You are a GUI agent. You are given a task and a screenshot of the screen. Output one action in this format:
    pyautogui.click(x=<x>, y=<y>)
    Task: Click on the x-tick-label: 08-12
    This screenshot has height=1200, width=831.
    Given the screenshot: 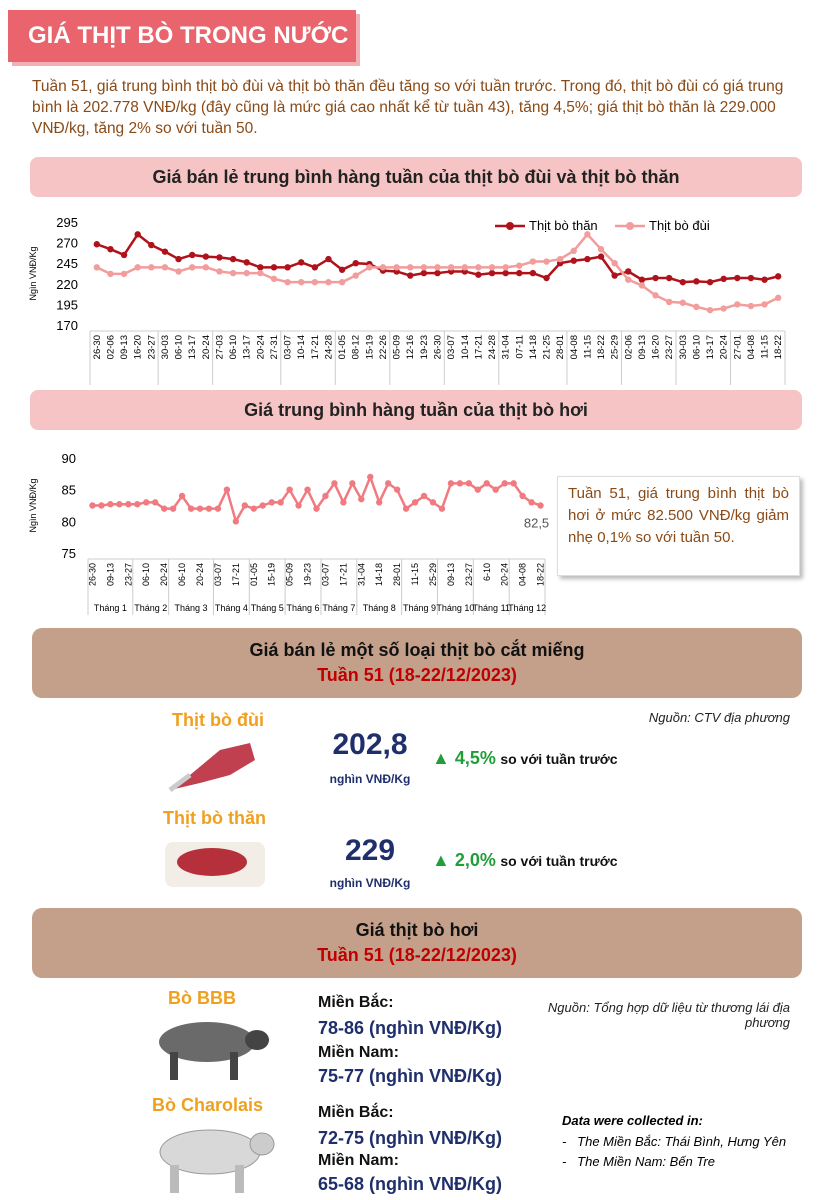 What is the action you would take?
    pyautogui.click(x=356, y=347)
    